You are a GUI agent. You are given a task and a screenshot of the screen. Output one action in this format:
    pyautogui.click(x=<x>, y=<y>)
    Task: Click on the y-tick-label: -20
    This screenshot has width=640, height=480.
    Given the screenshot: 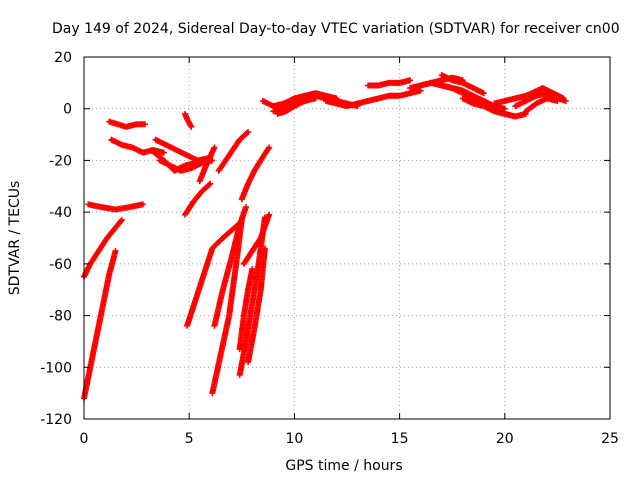 What is the action you would take?
    pyautogui.click(x=60, y=161)
    